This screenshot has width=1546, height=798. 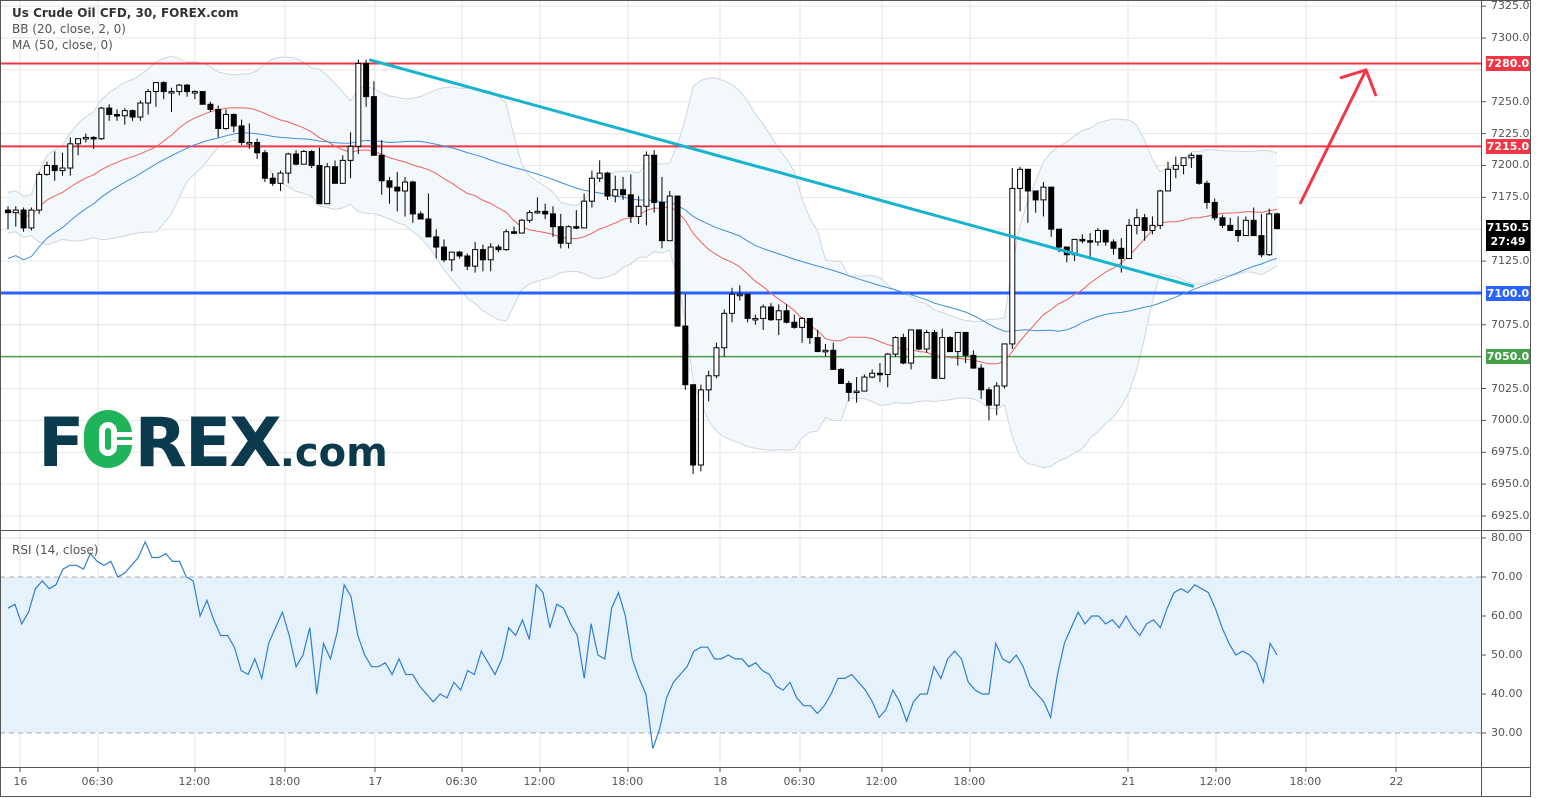 I want to click on symbol-title: Us Crude Oil CFD, 30, FOREX.com, so click(x=125, y=13).